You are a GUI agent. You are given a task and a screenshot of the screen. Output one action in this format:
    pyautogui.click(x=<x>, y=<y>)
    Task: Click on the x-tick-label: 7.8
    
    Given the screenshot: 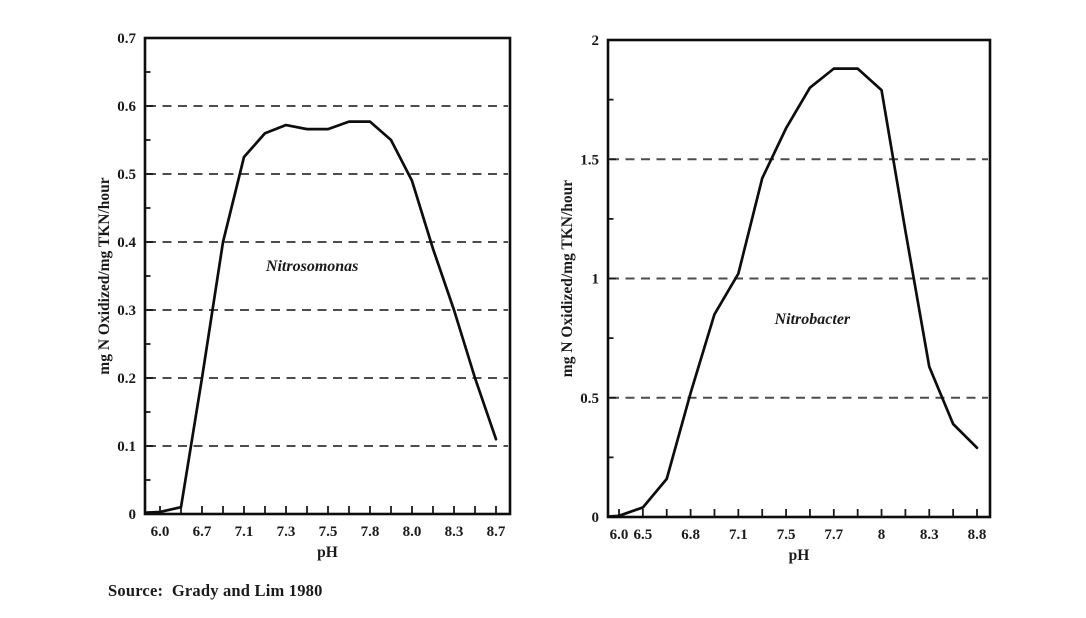 What is the action you would take?
    pyautogui.click(x=370, y=532)
    